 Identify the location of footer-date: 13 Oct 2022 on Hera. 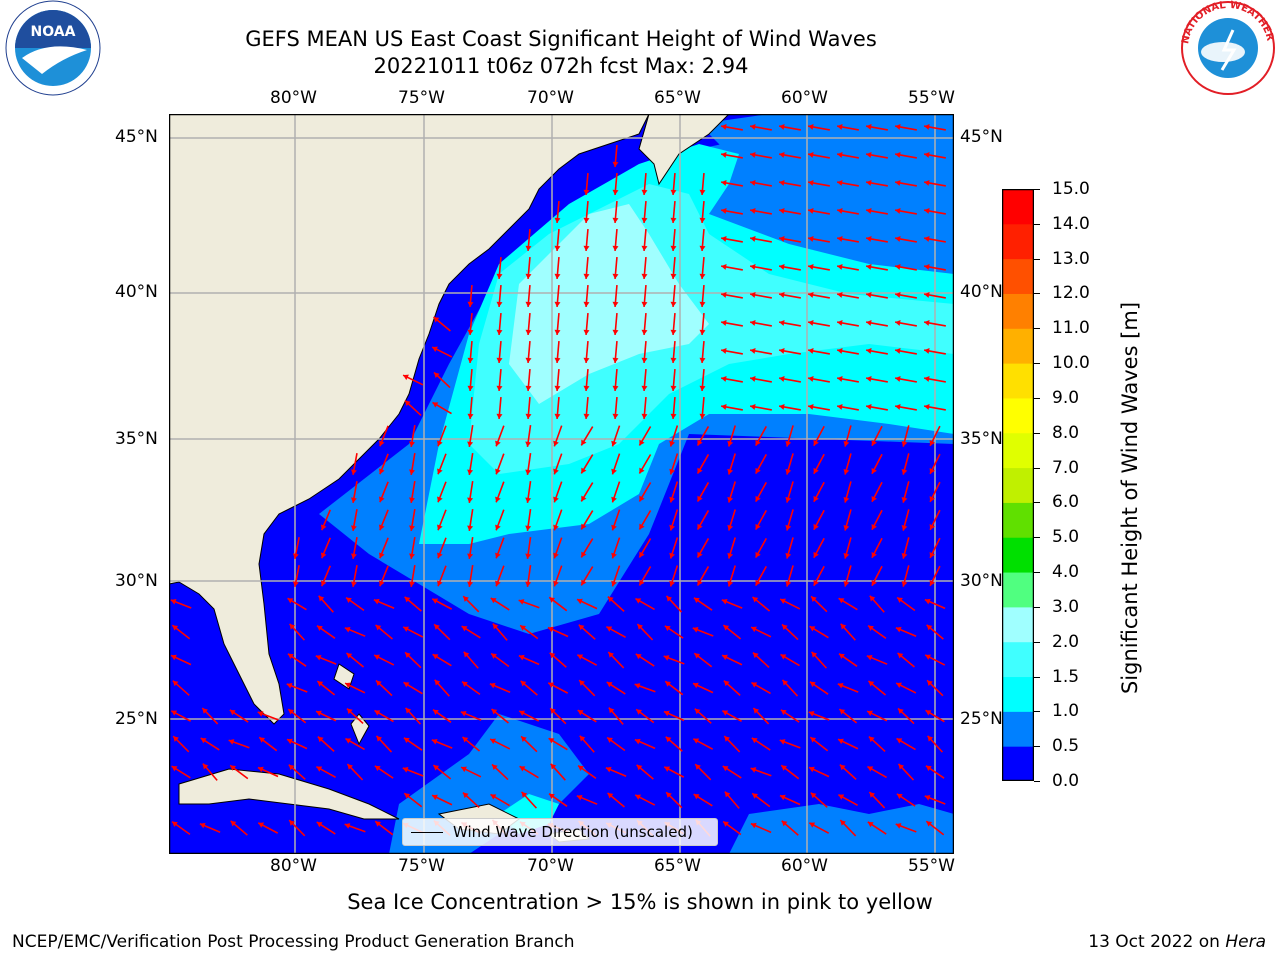
(1177, 942).